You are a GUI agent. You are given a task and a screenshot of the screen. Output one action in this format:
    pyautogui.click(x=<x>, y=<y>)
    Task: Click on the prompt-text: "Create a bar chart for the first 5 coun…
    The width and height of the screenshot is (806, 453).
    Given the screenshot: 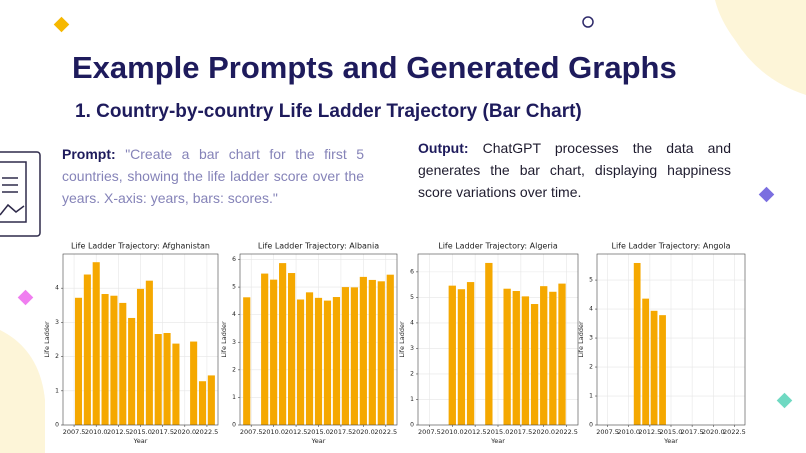 What is the action you would take?
    pyautogui.click(x=213, y=176)
    